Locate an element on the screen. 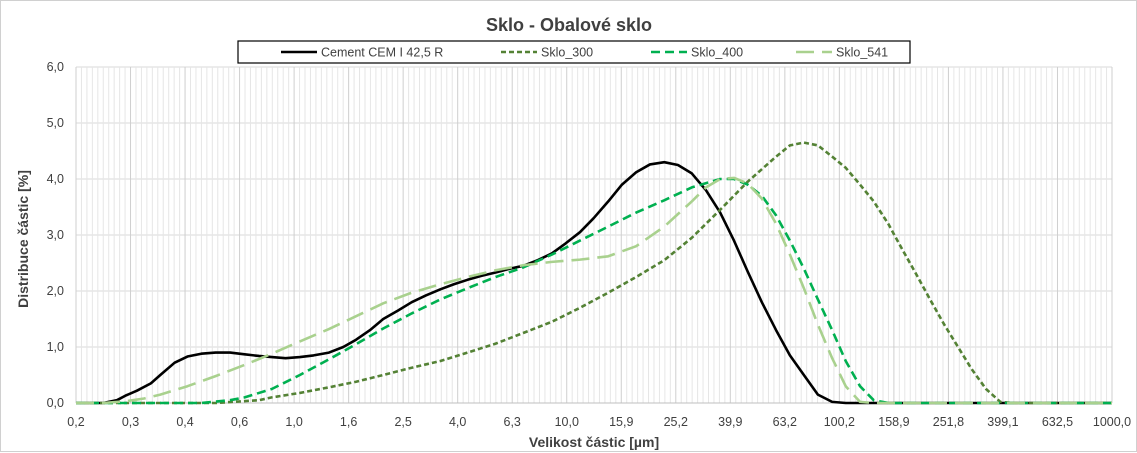 Image resolution: width=1137 pixels, height=453 pixels. x-tick-label: 2,5 is located at coordinates (402, 422).